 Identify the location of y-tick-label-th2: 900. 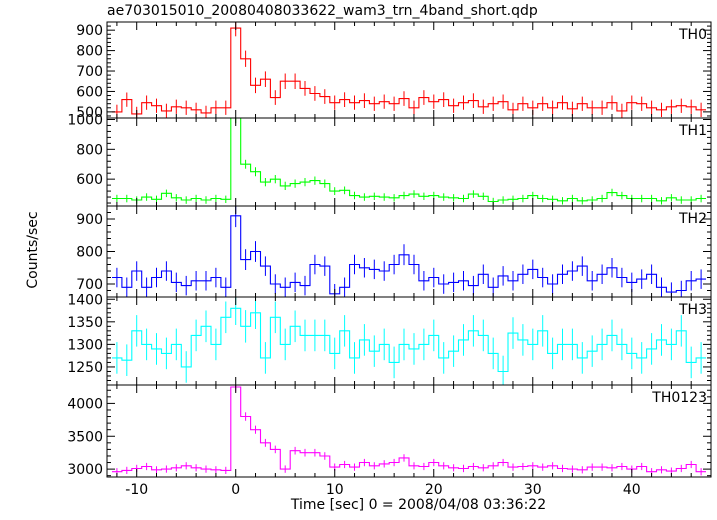
(89, 220).